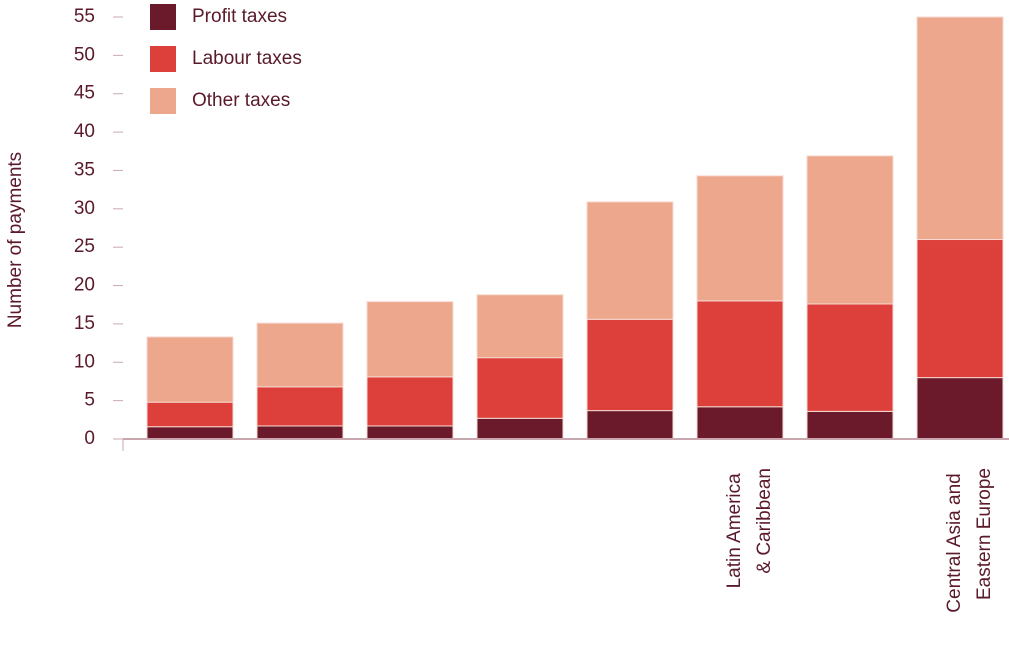  What do you see at coordinates (764, 521) in the screenshot?
I see `label-line: & Caribbean` at bounding box center [764, 521].